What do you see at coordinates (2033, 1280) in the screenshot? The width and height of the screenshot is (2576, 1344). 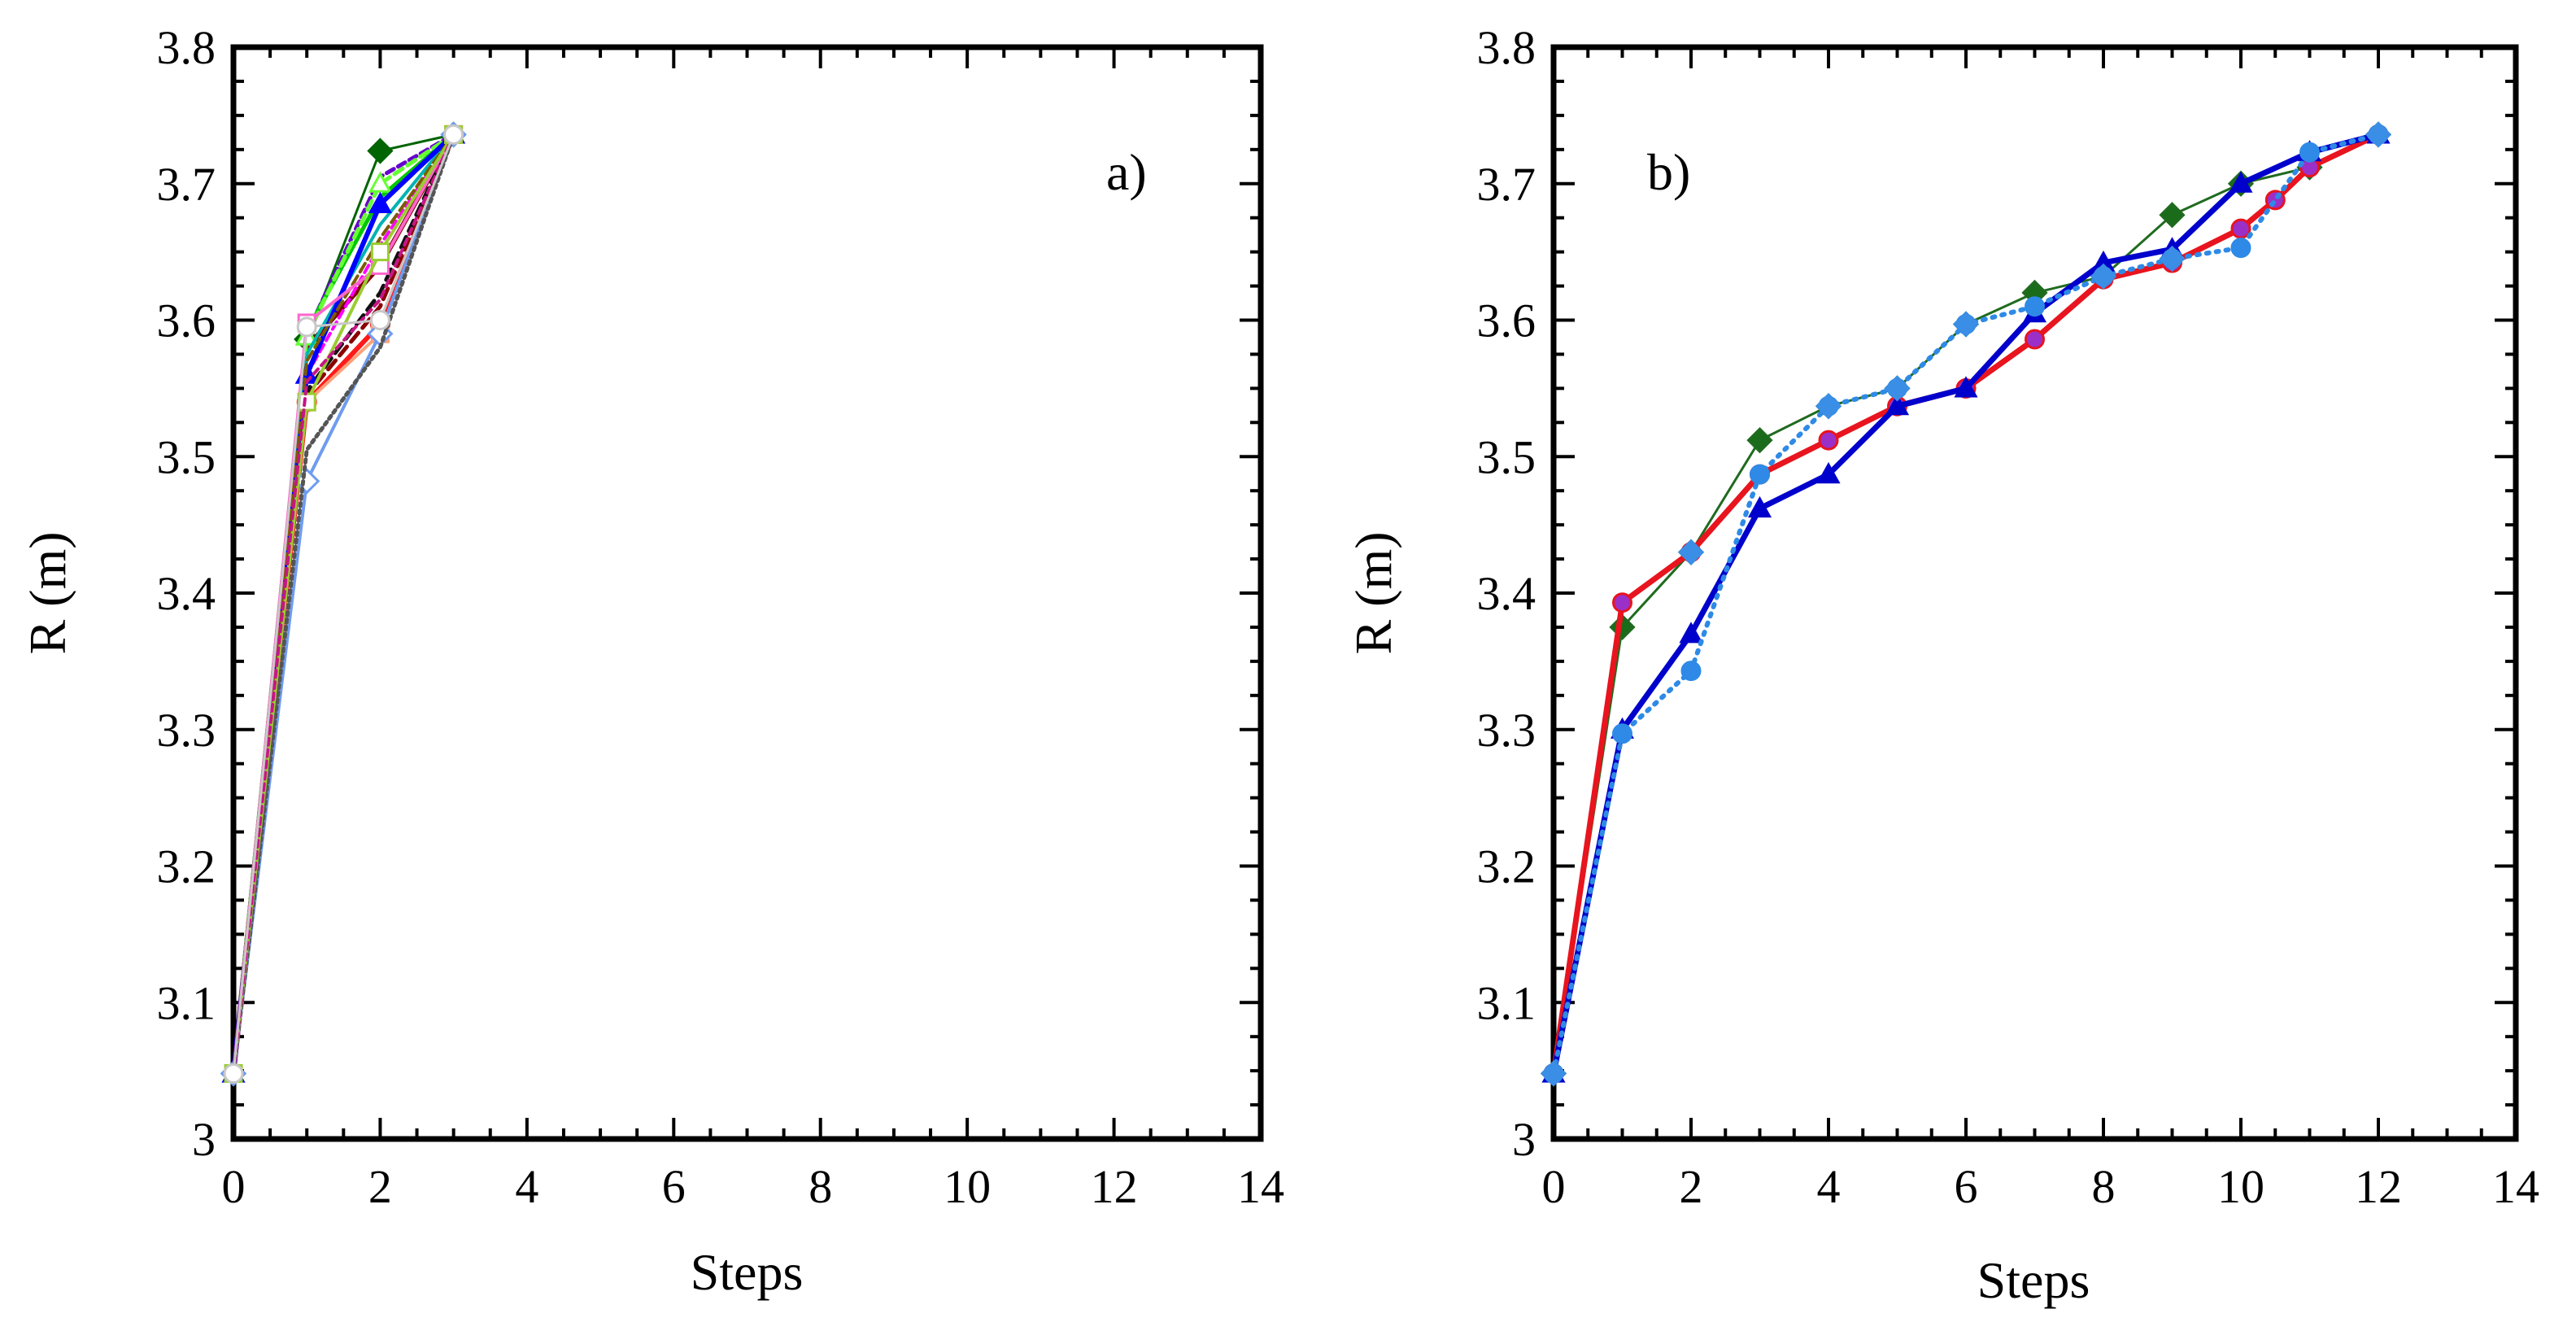 I see `panel-b-x-axis-label: Steps` at bounding box center [2033, 1280].